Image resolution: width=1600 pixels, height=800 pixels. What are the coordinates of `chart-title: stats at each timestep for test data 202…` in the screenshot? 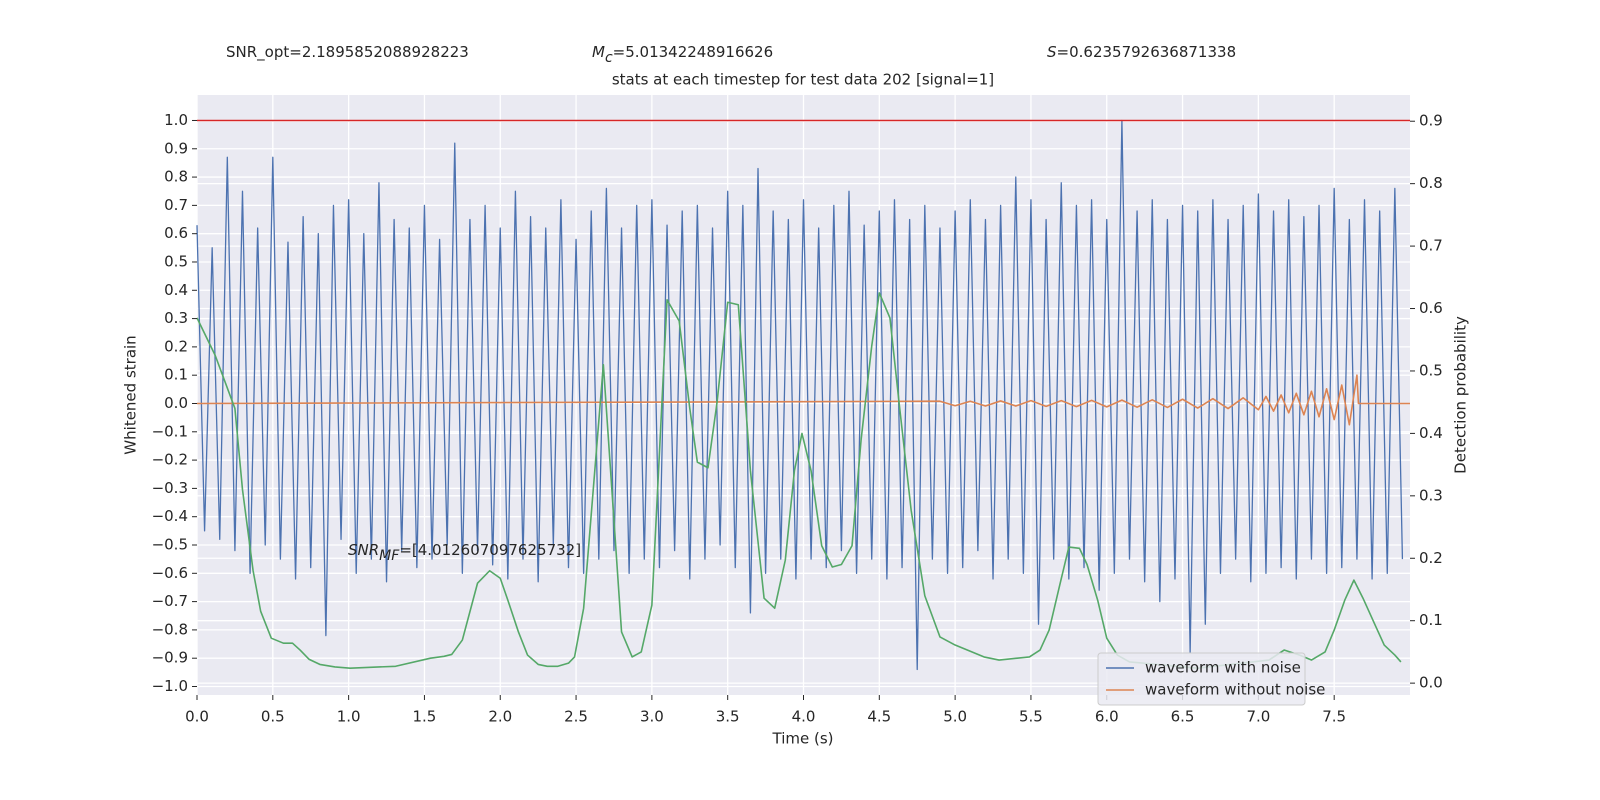 It's located at (803, 80).